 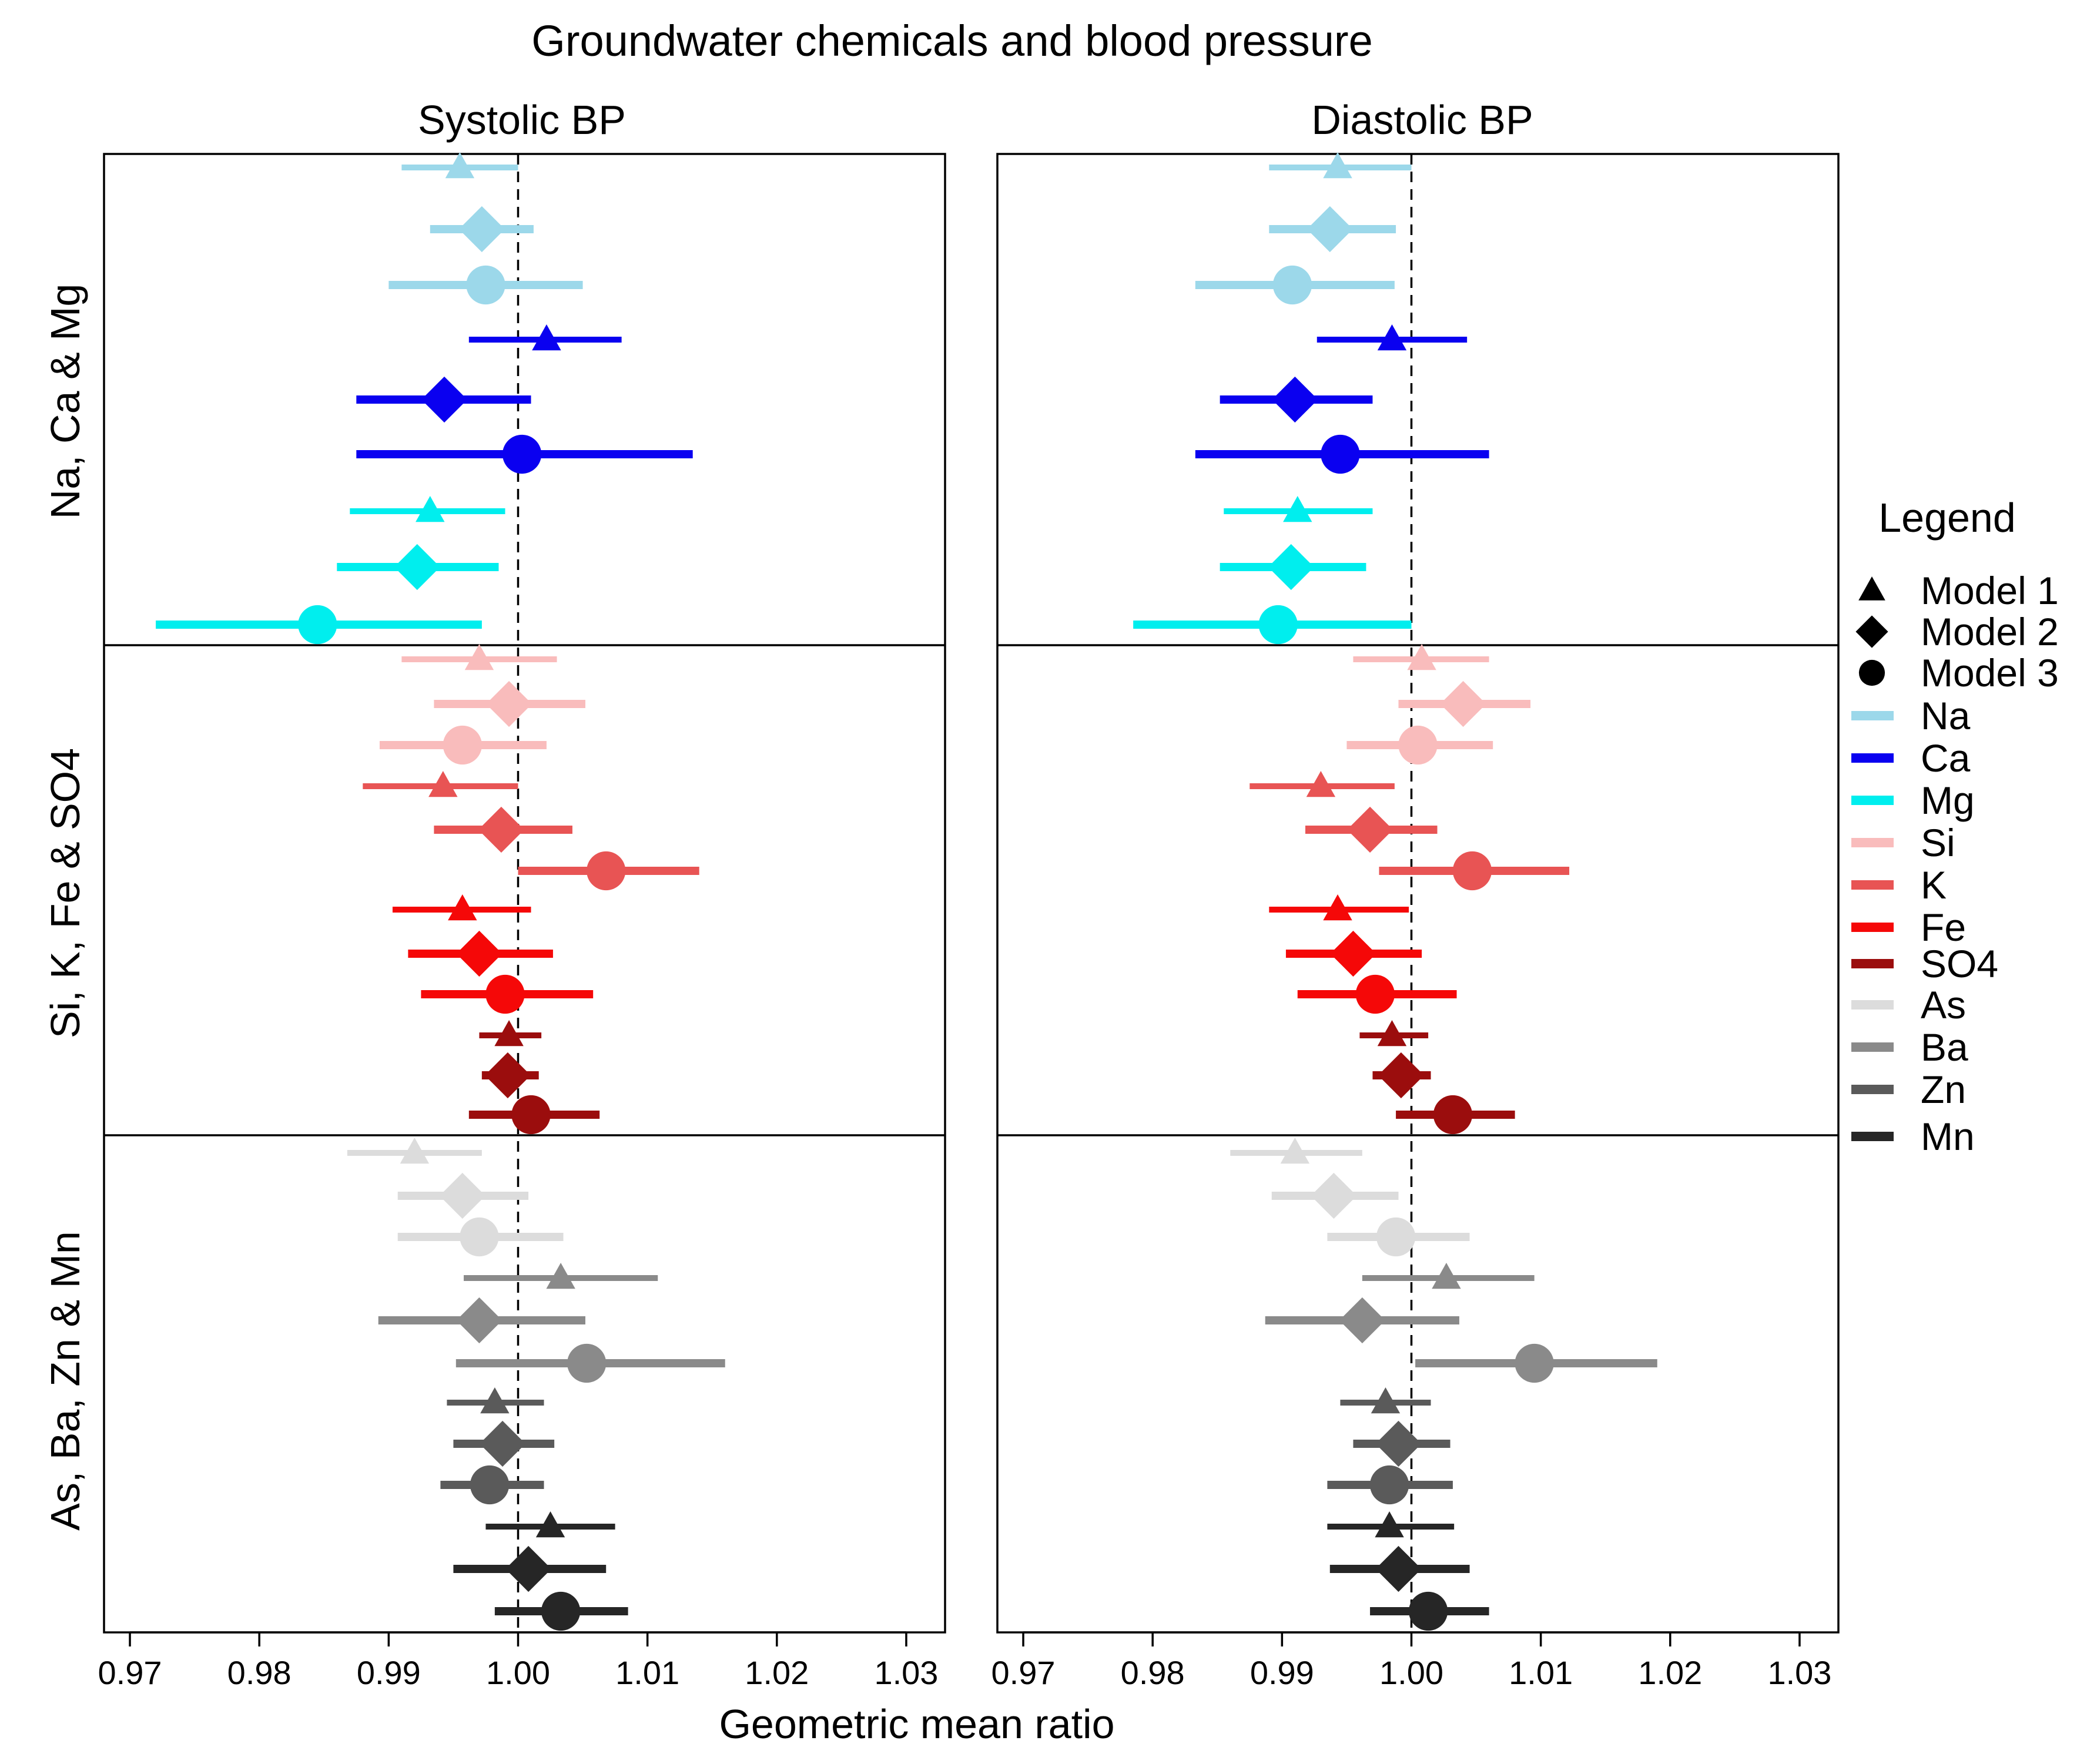 What do you see at coordinates (1871, 631) in the screenshot?
I see `diamond-icon` at bounding box center [1871, 631].